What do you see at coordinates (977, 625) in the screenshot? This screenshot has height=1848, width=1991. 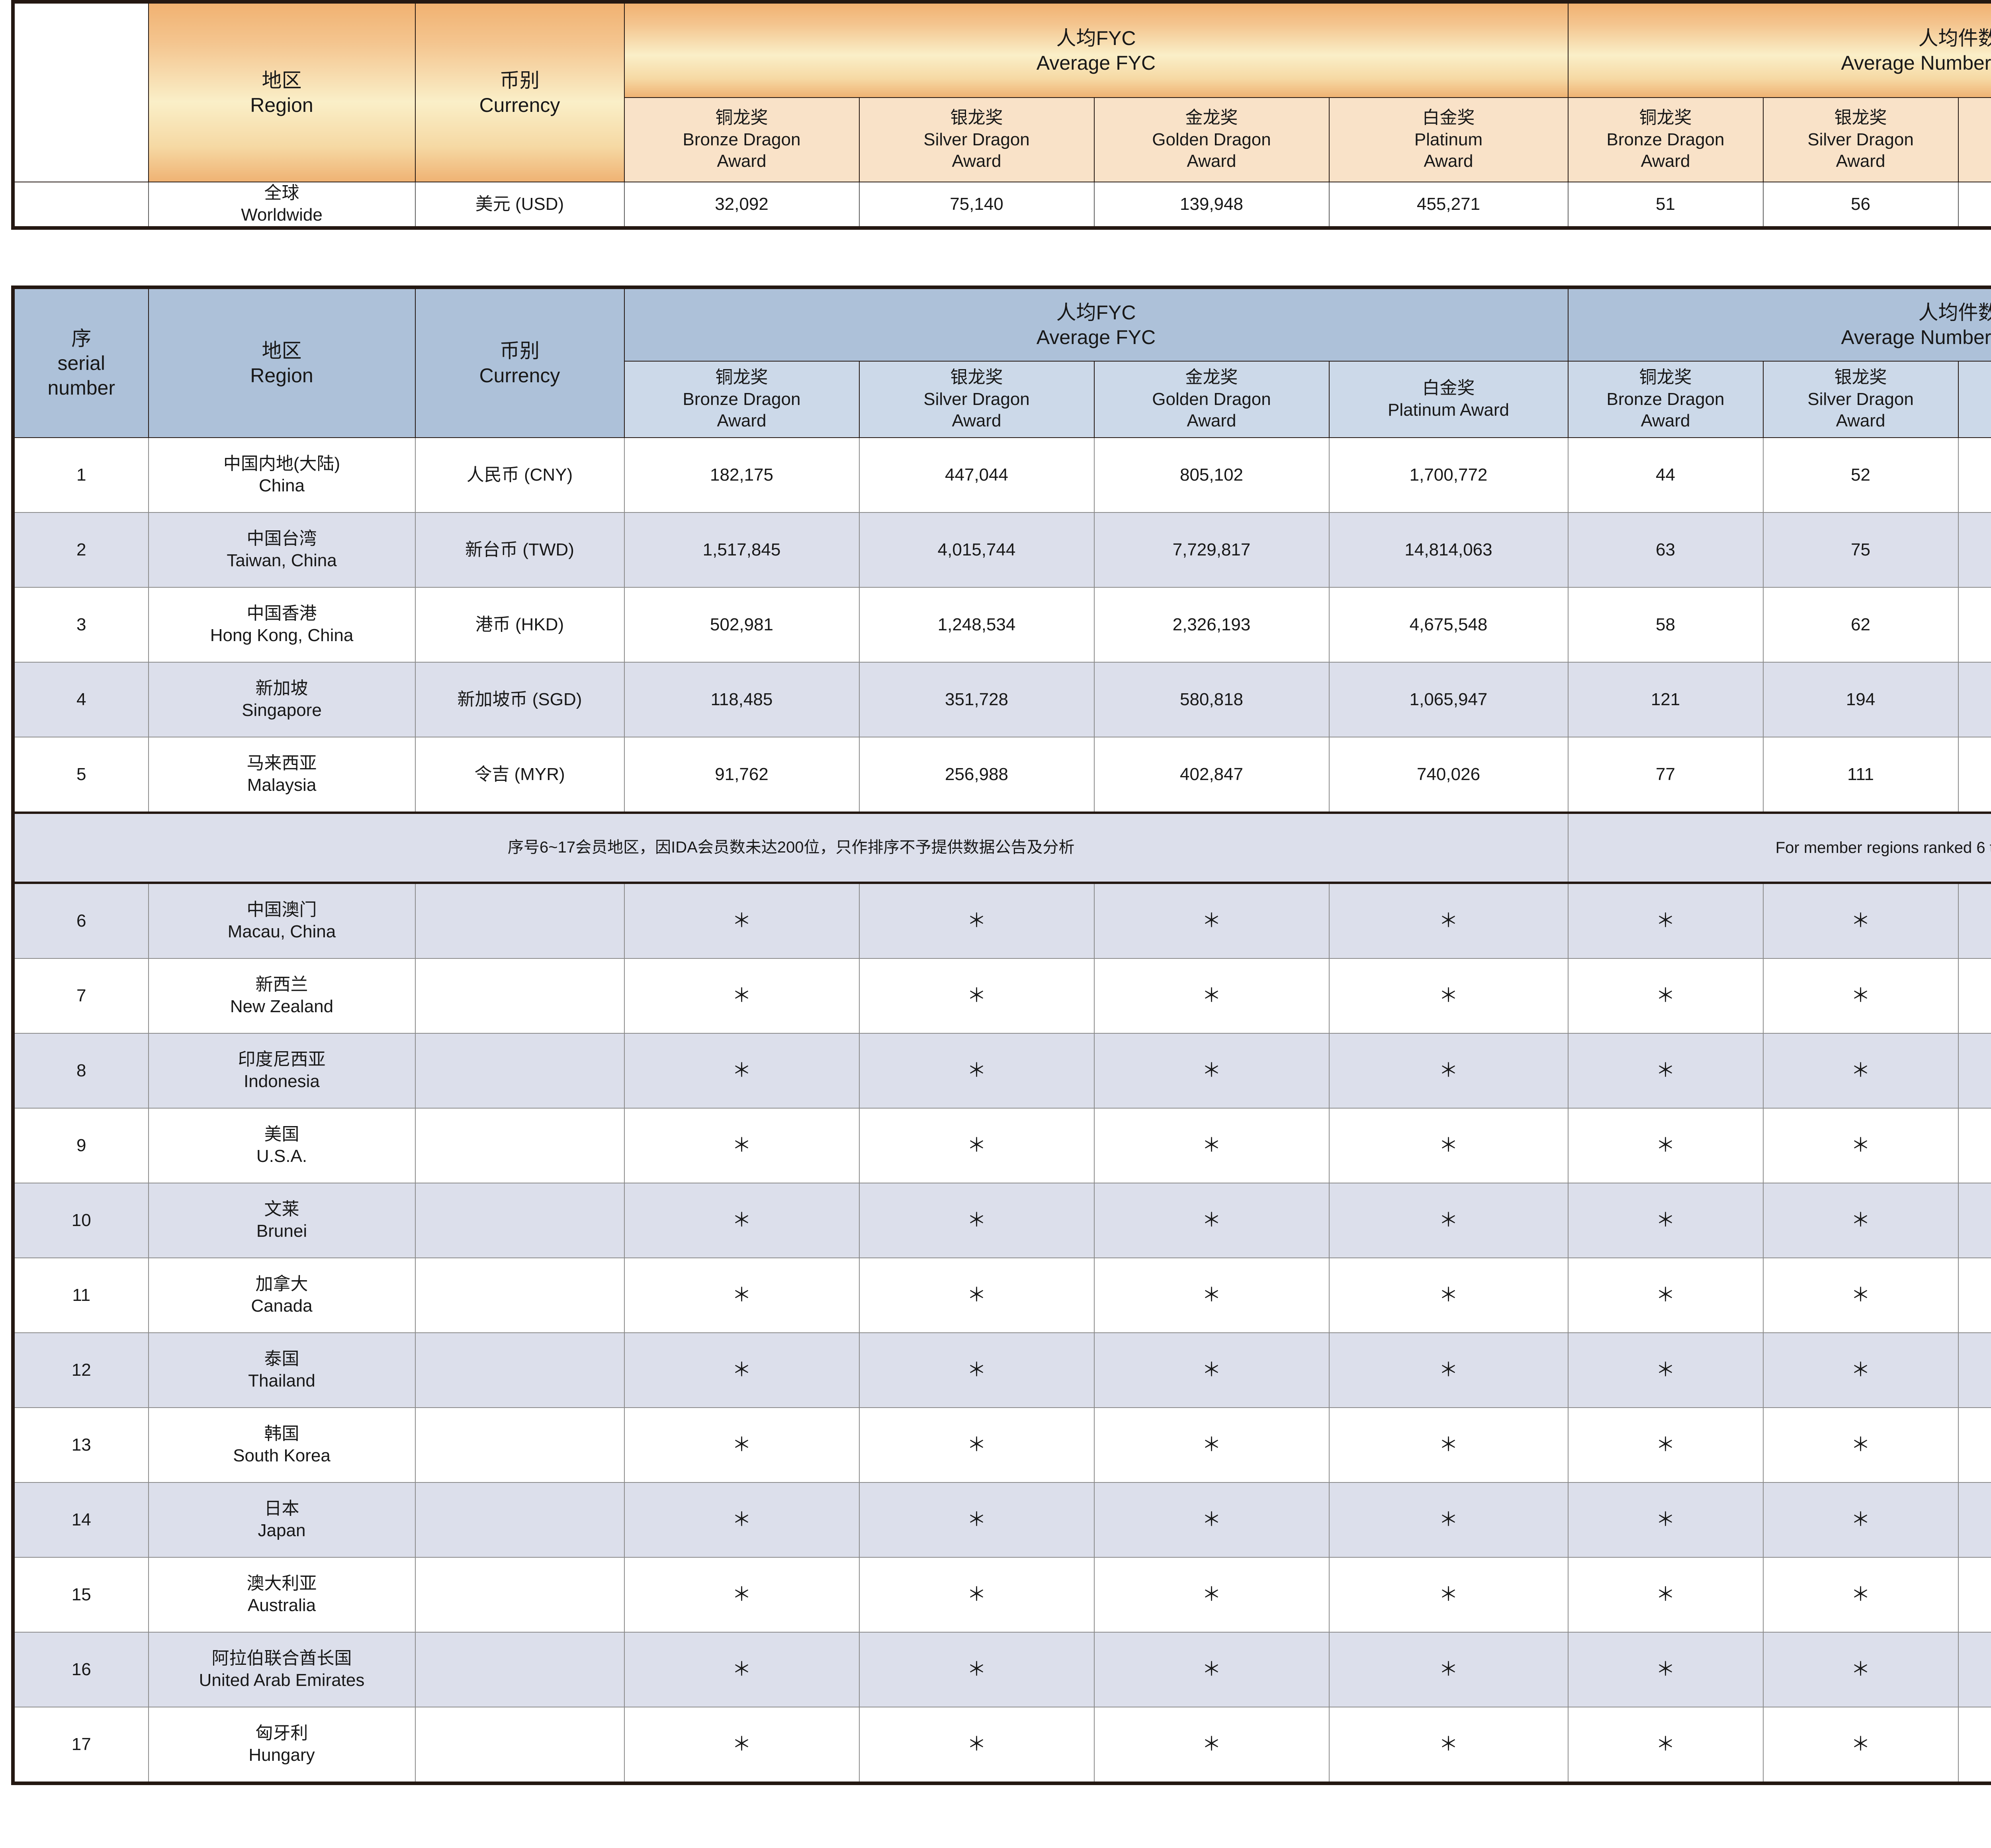 I see `row-avg-fyc-silver: 1,248,534` at bounding box center [977, 625].